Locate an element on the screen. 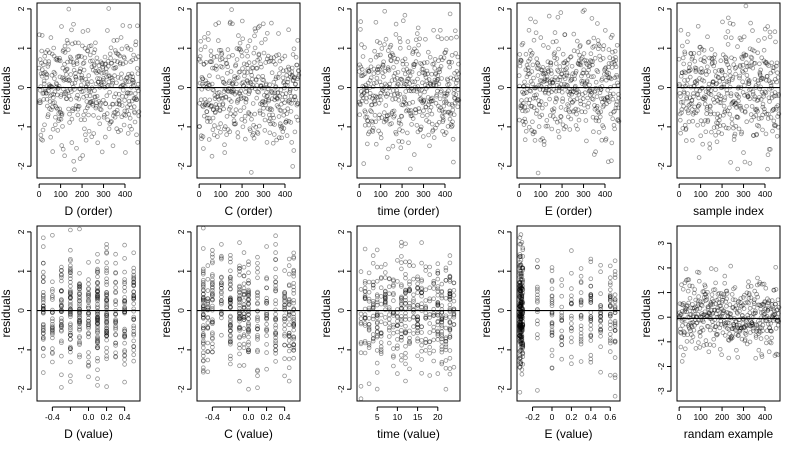 This screenshot has width=800, height=450. y-tick-label: 2 is located at coordinates (661, 8).